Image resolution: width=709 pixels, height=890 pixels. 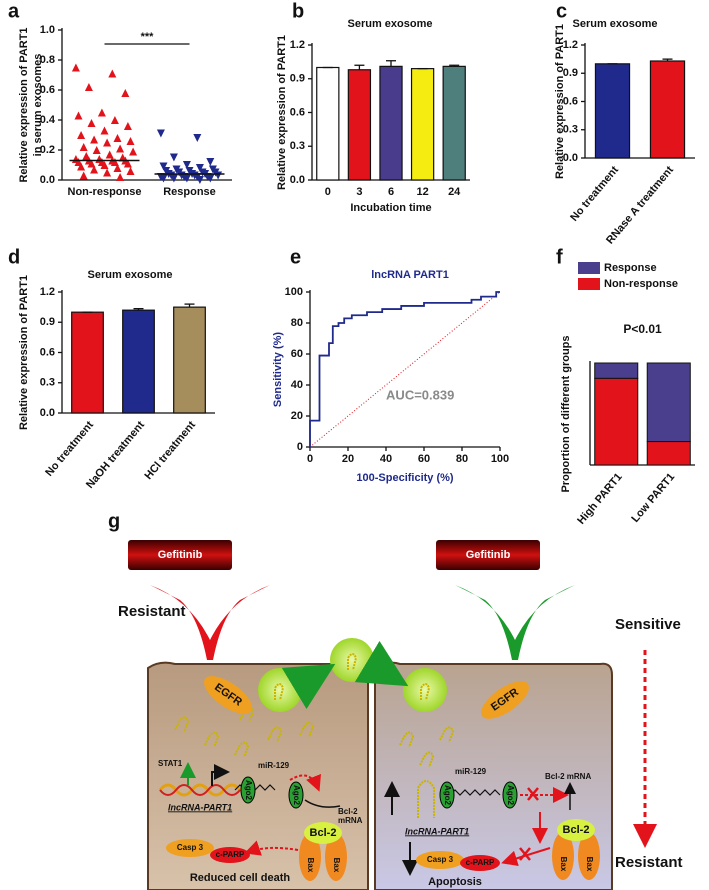 I want to click on green-arrow, so click(x=515, y=622).